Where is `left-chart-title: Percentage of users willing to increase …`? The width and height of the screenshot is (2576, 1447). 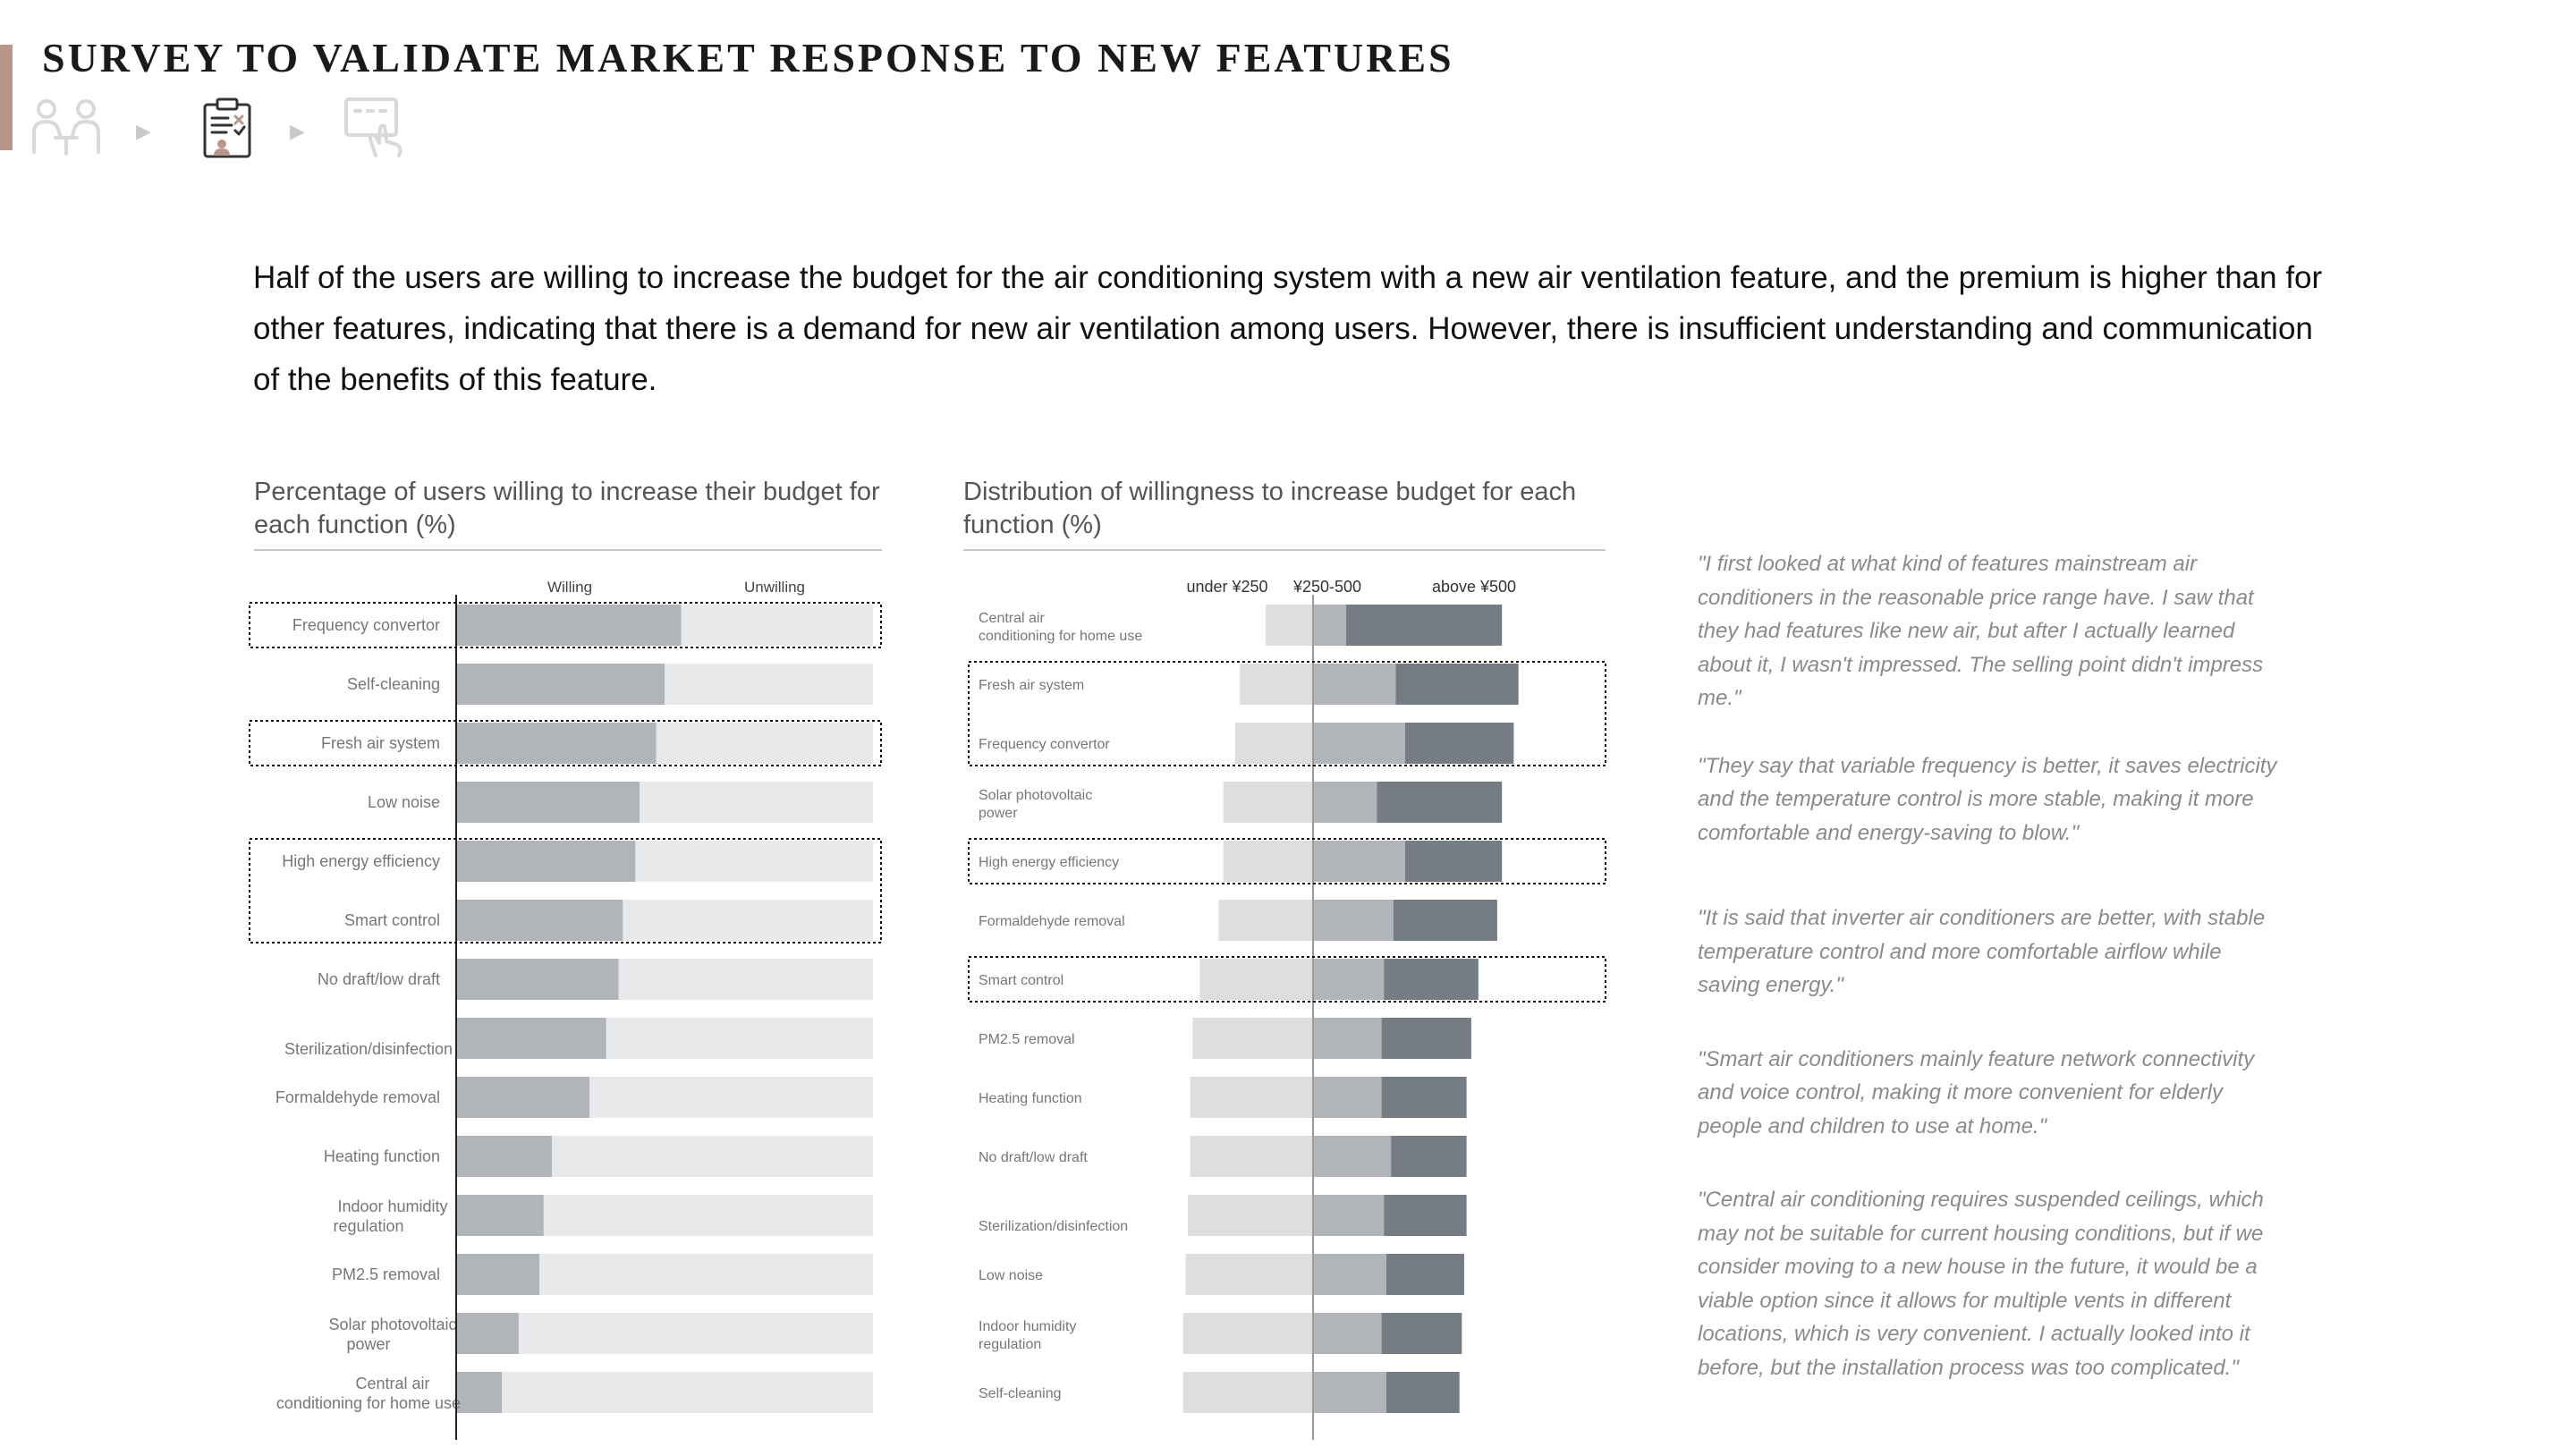
left-chart-title: Percentage of users willing to increase … is located at coordinates (567, 508).